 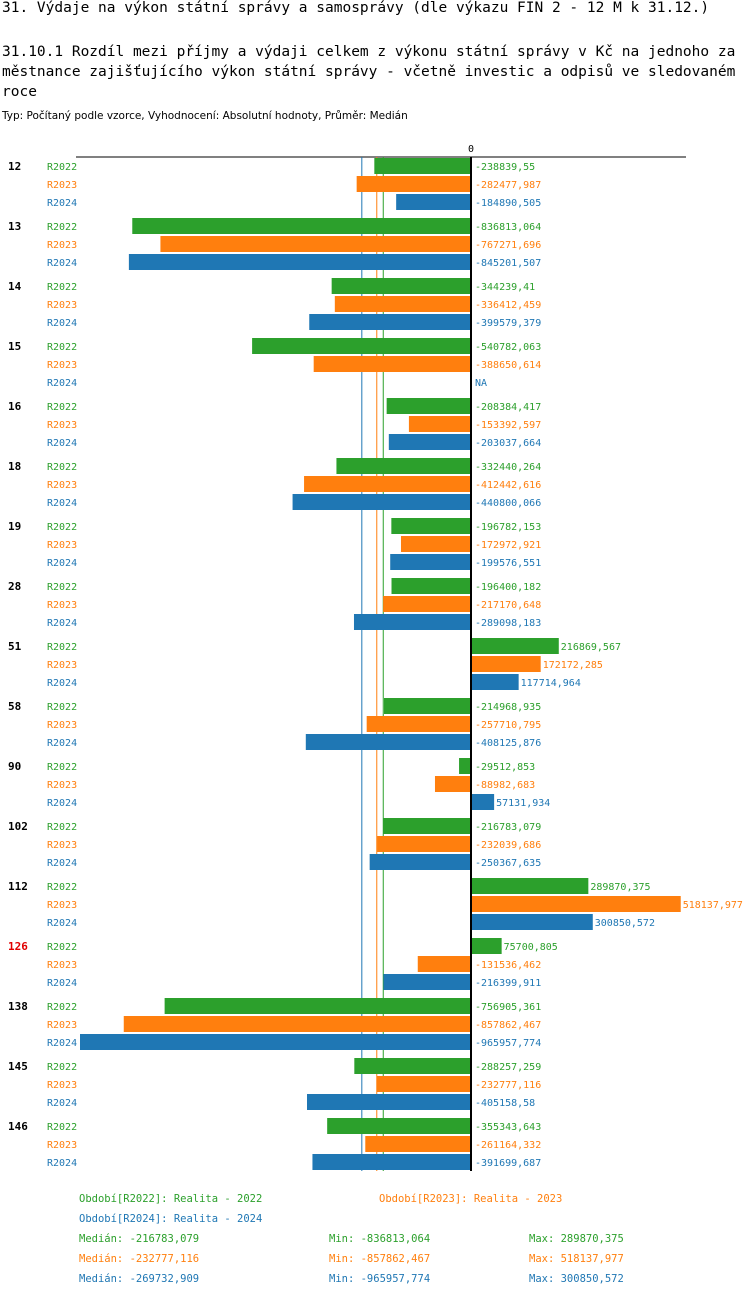 What do you see at coordinates (508, 965) in the screenshot?
I see `value-label: -131536,462` at bounding box center [508, 965].